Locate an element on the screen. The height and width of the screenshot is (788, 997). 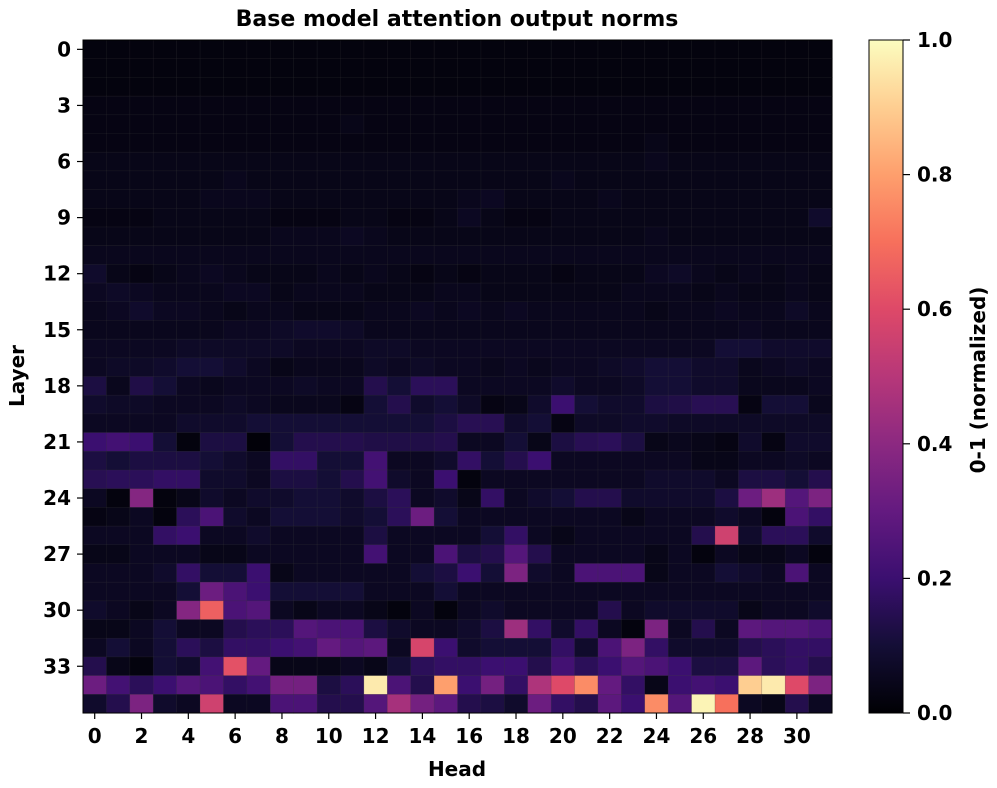
y-tick-label: 9 is located at coordinates (64, 218).